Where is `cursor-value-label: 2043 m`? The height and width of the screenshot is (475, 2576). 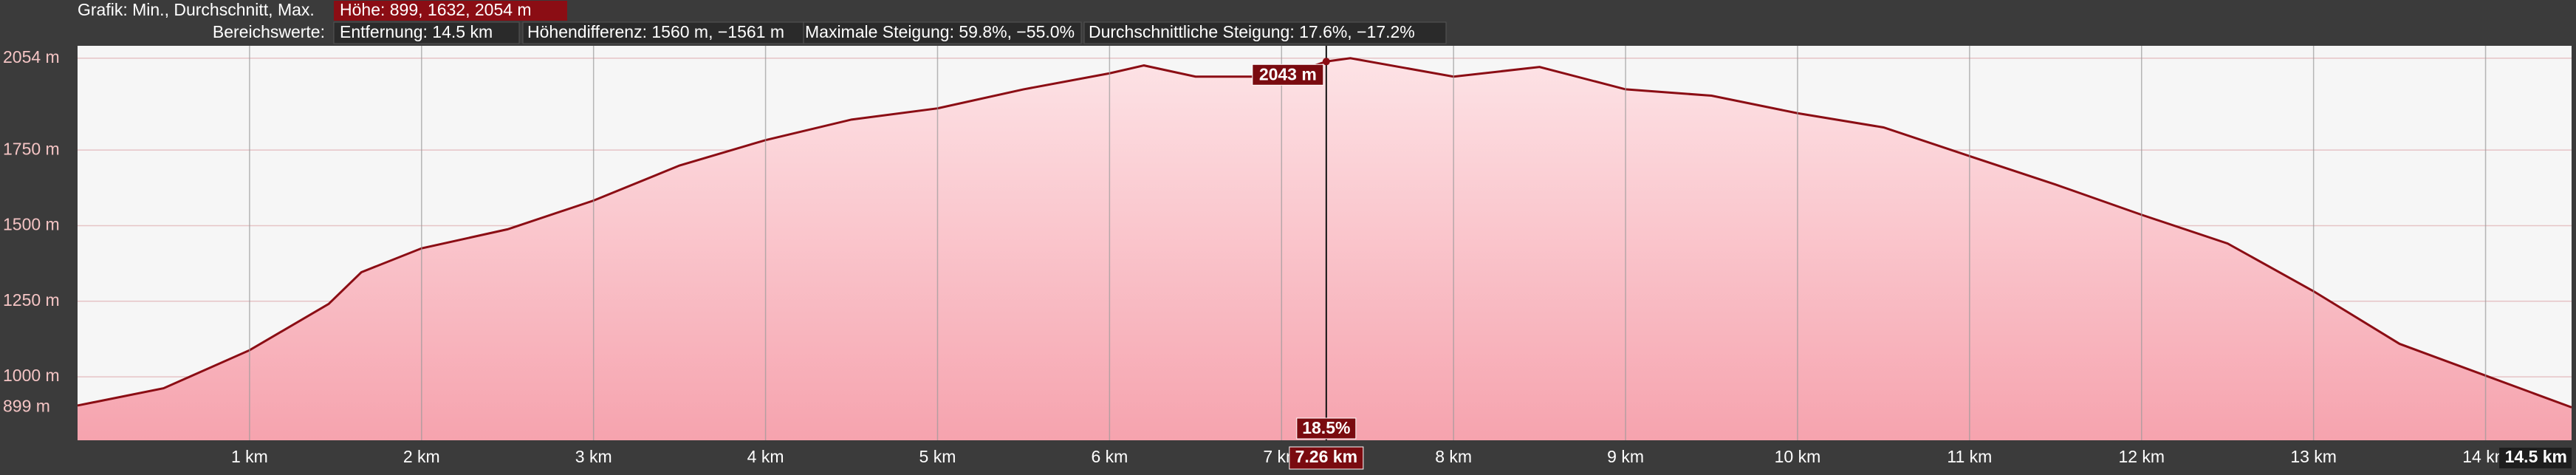 cursor-value-label: 2043 m is located at coordinates (1288, 73).